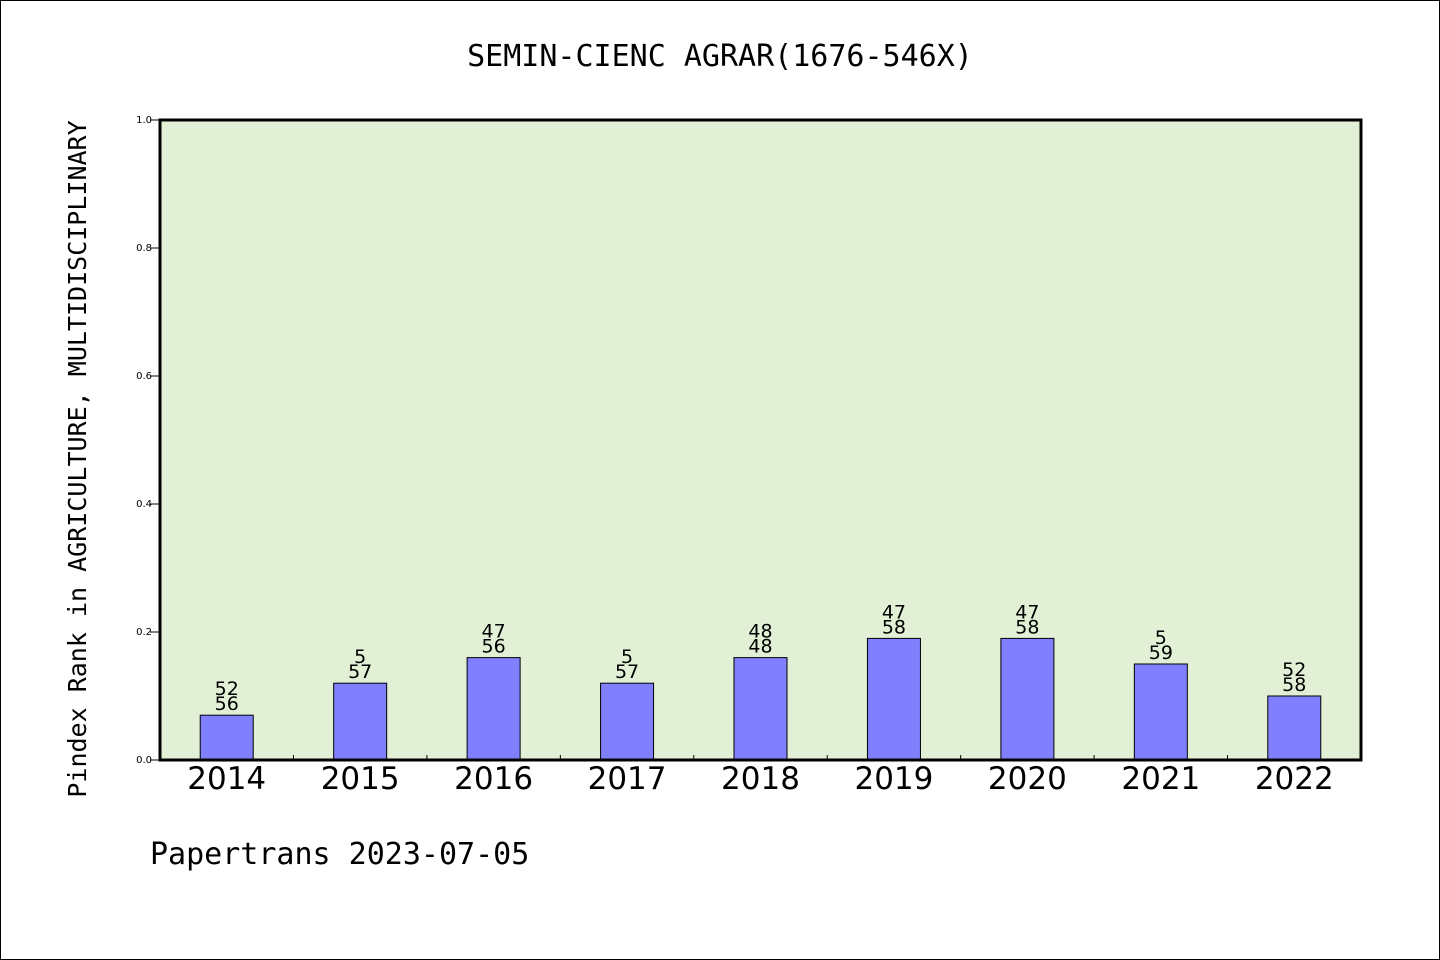 This screenshot has width=1440, height=960. What do you see at coordinates (1294, 779) in the screenshot?
I see `x-tick-label: 2022` at bounding box center [1294, 779].